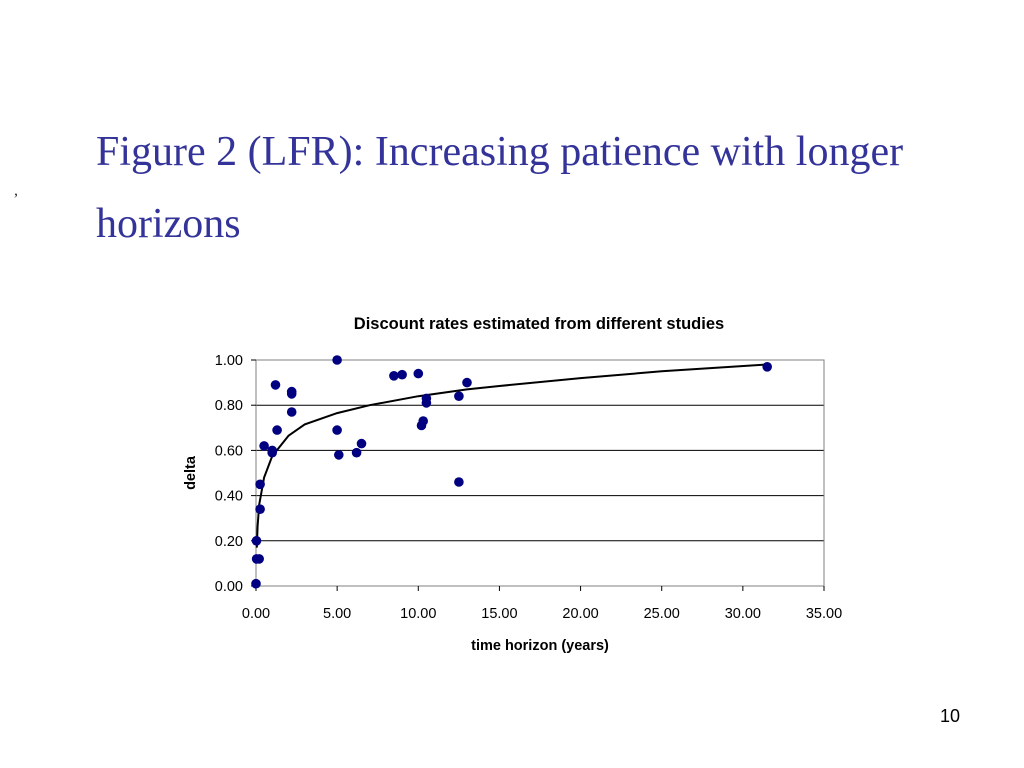 This screenshot has width=1024, height=768. I want to click on y-tick-label: 0.00, so click(229, 587).